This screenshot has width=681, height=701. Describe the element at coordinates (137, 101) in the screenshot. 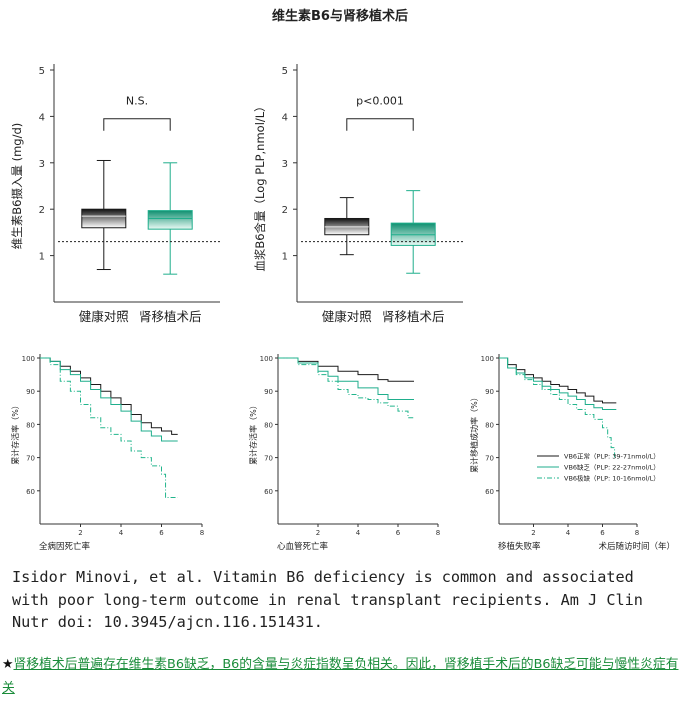

I see `significance-label: N.S.` at that location.